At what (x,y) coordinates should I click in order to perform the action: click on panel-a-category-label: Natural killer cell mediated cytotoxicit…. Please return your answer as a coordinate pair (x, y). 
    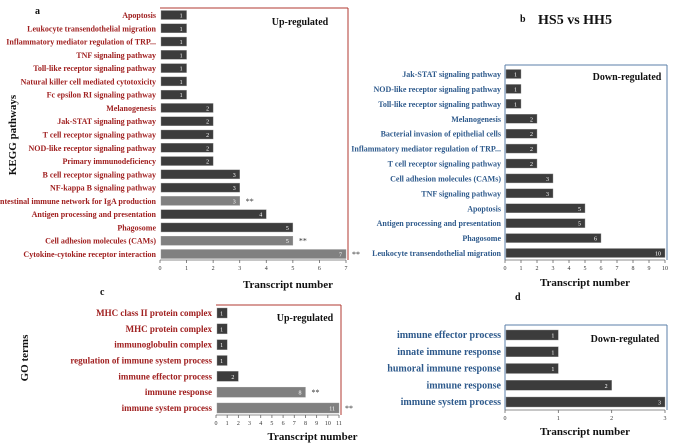
    Looking at the image, I should click on (88, 81).